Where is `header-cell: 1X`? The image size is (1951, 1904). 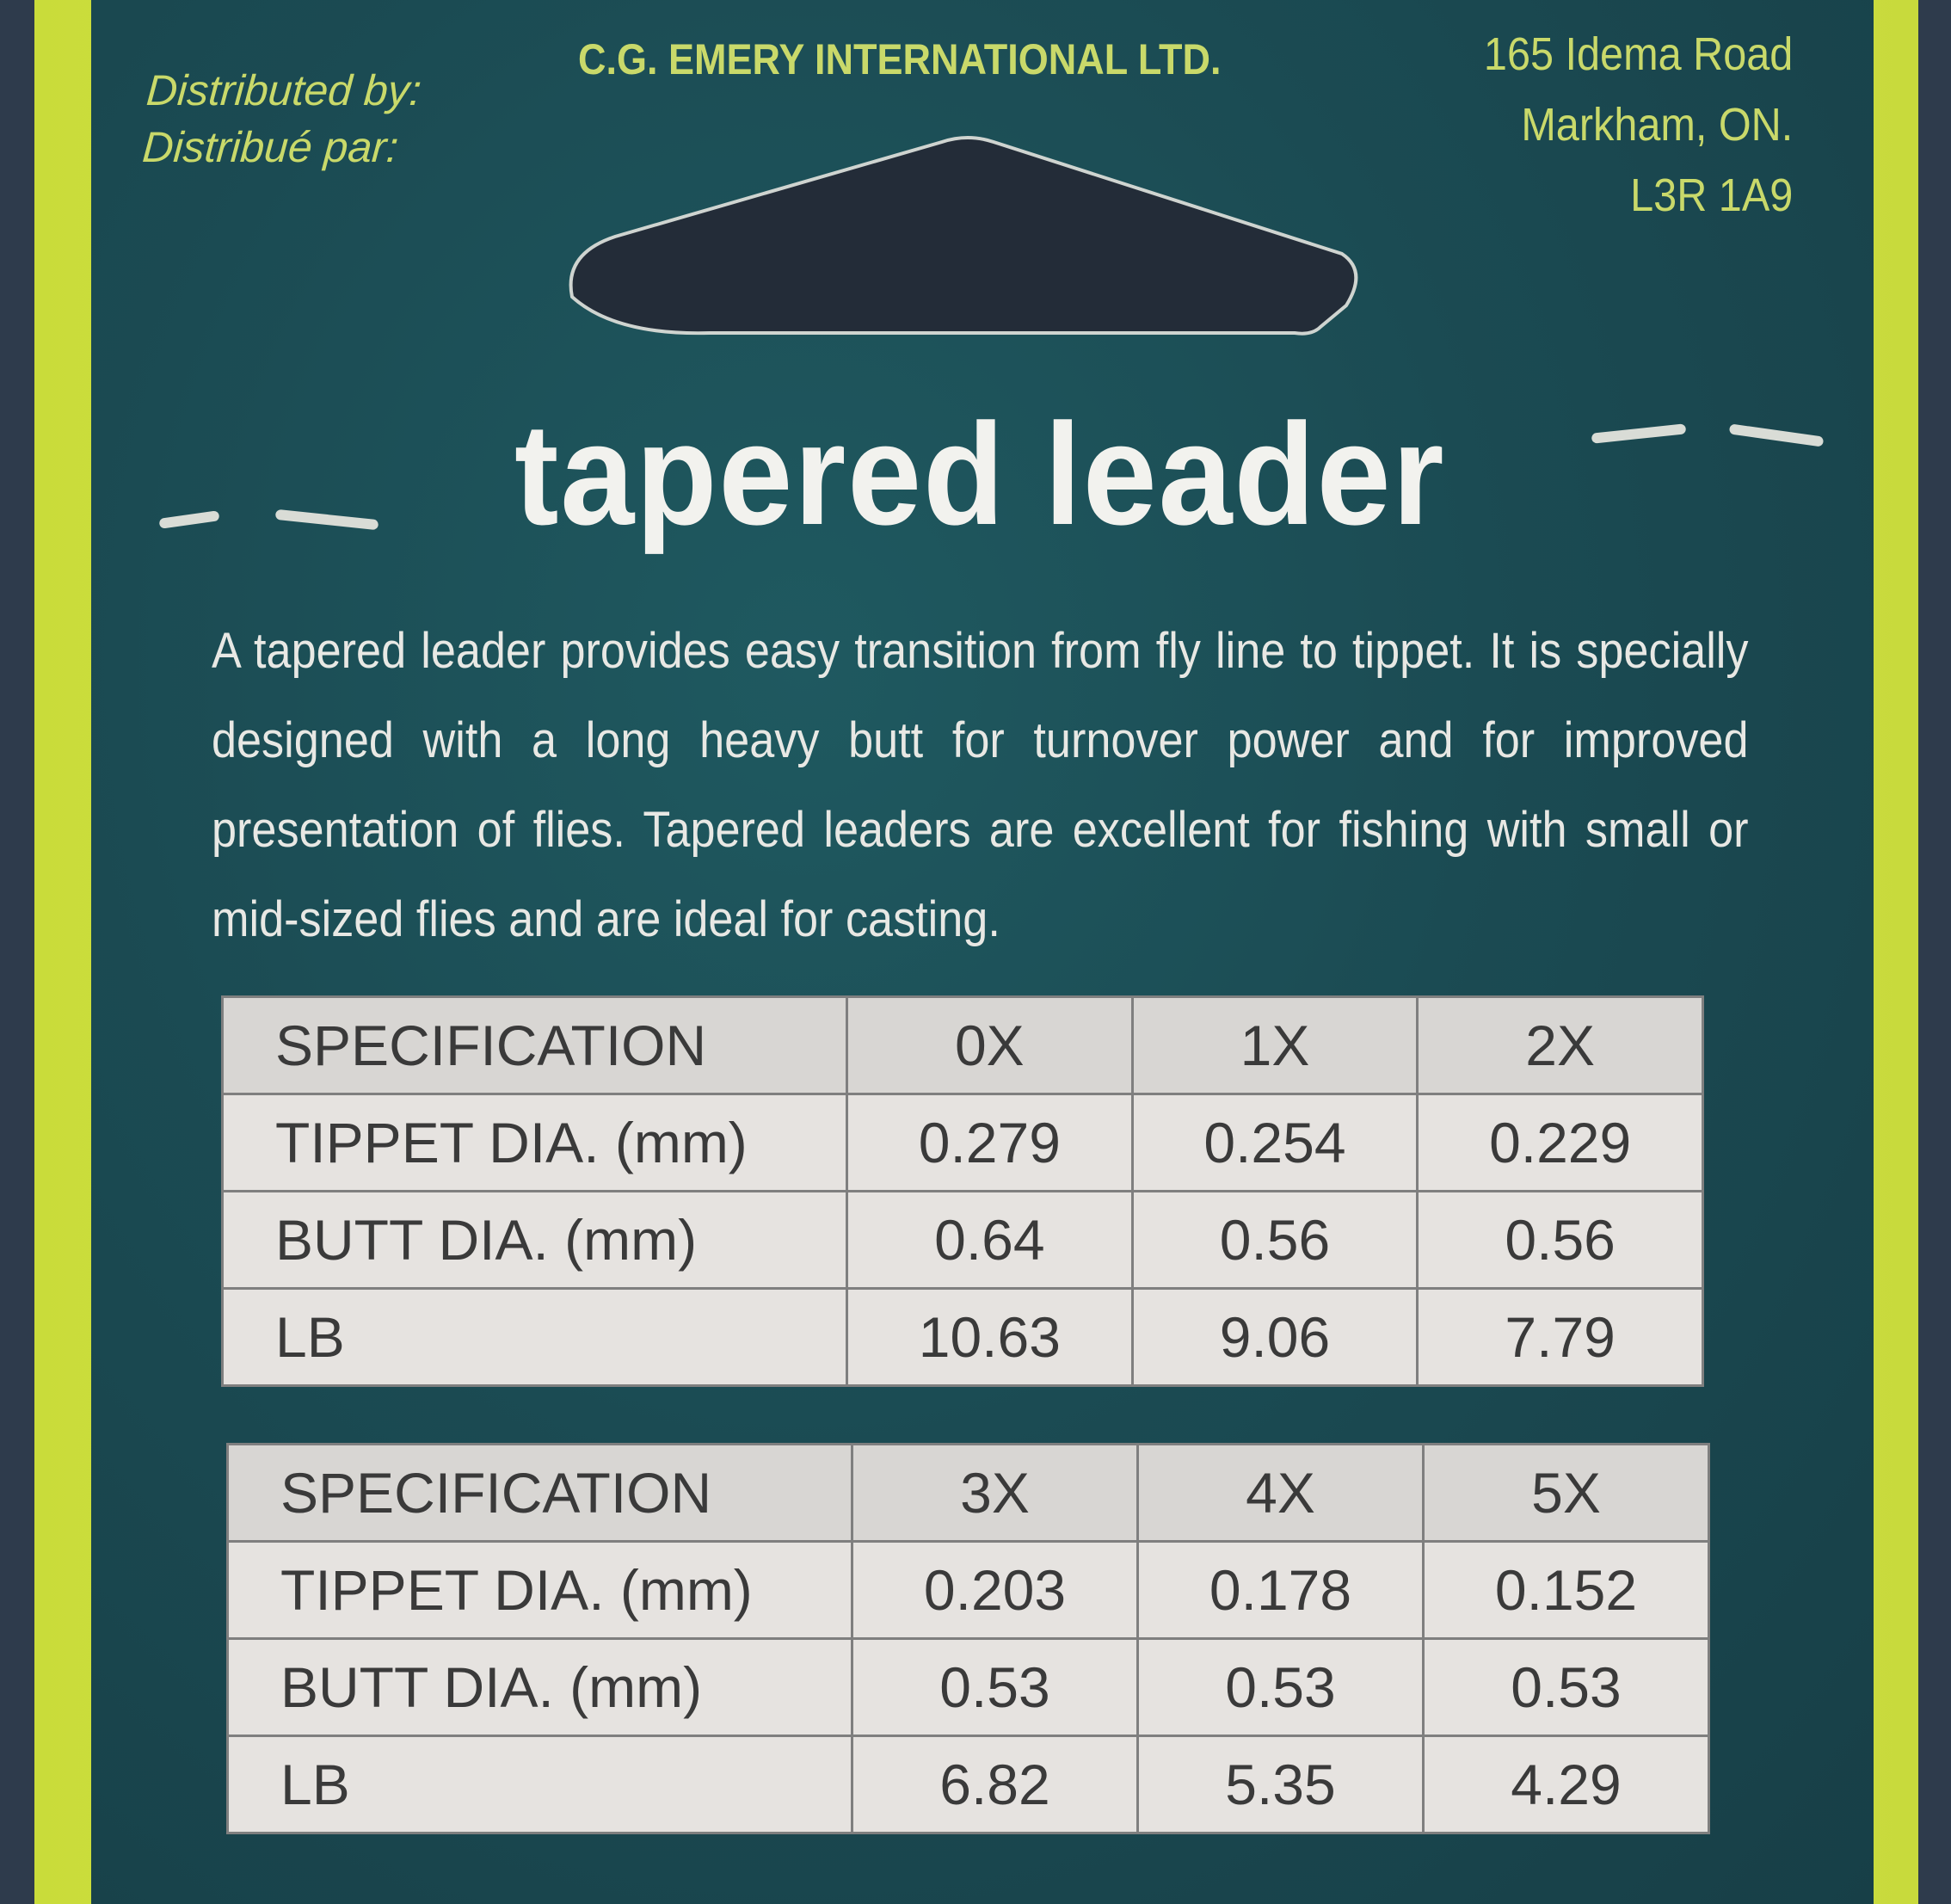
header-cell: 1X is located at coordinates (1274, 1045).